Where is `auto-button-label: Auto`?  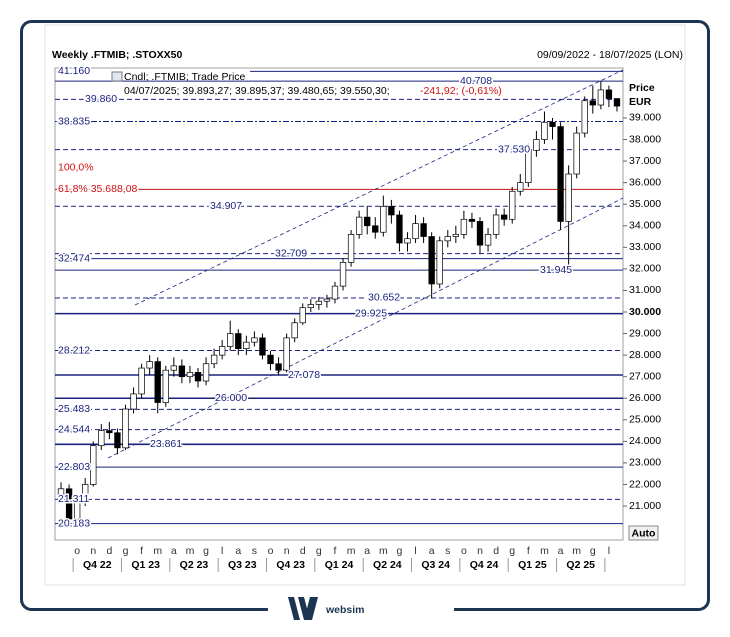 auto-button-label: Auto is located at coordinates (644, 533).